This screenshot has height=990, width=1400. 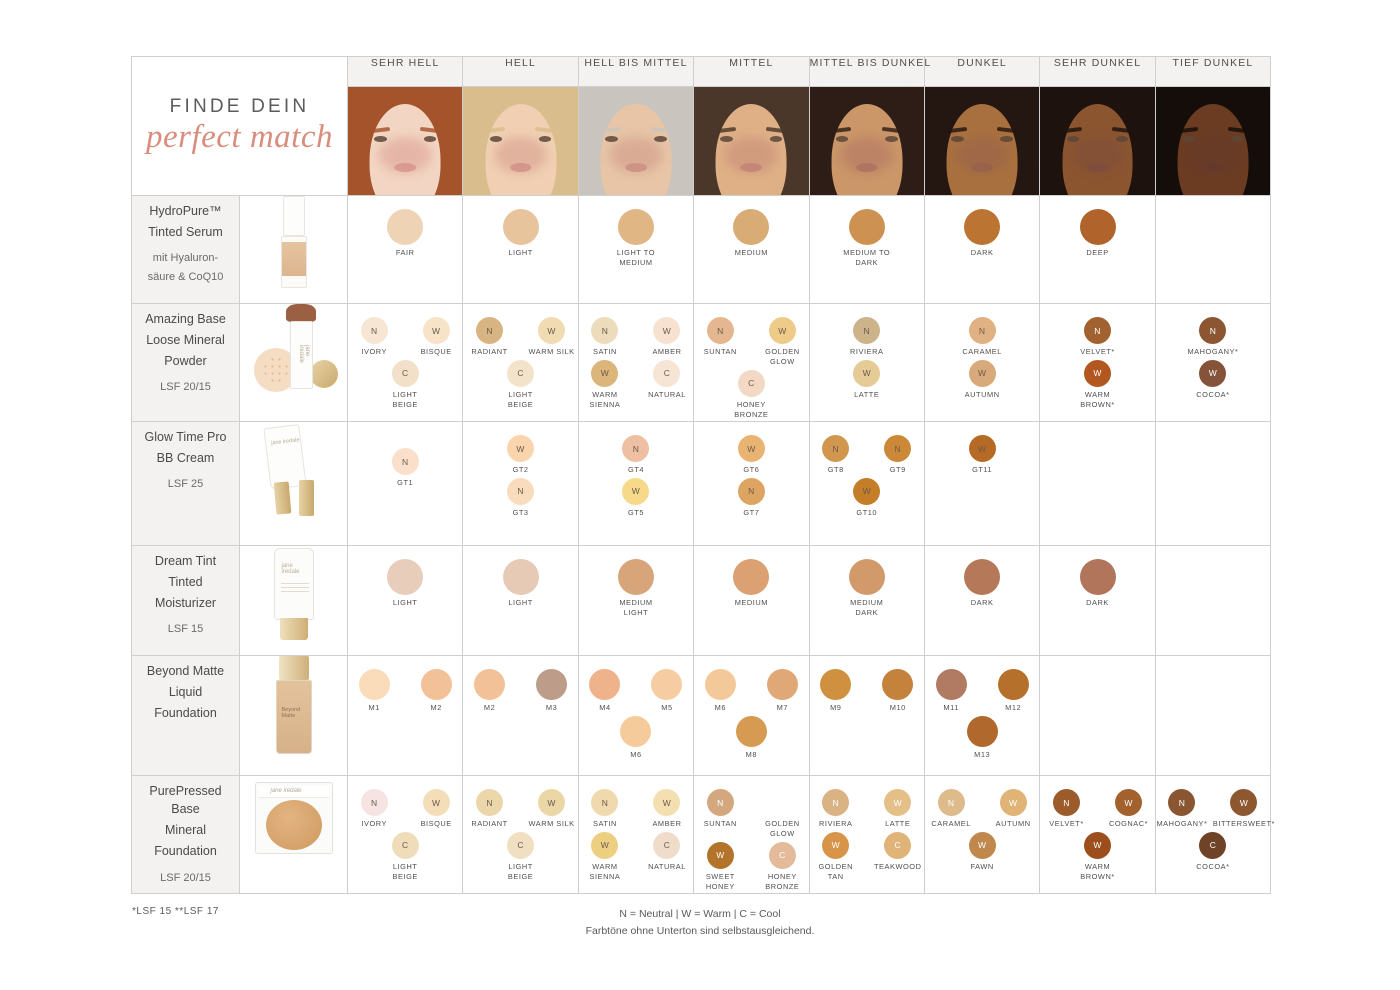 I want to click on shade-swatch: C COCOA*, so click(x=1213, y=851).